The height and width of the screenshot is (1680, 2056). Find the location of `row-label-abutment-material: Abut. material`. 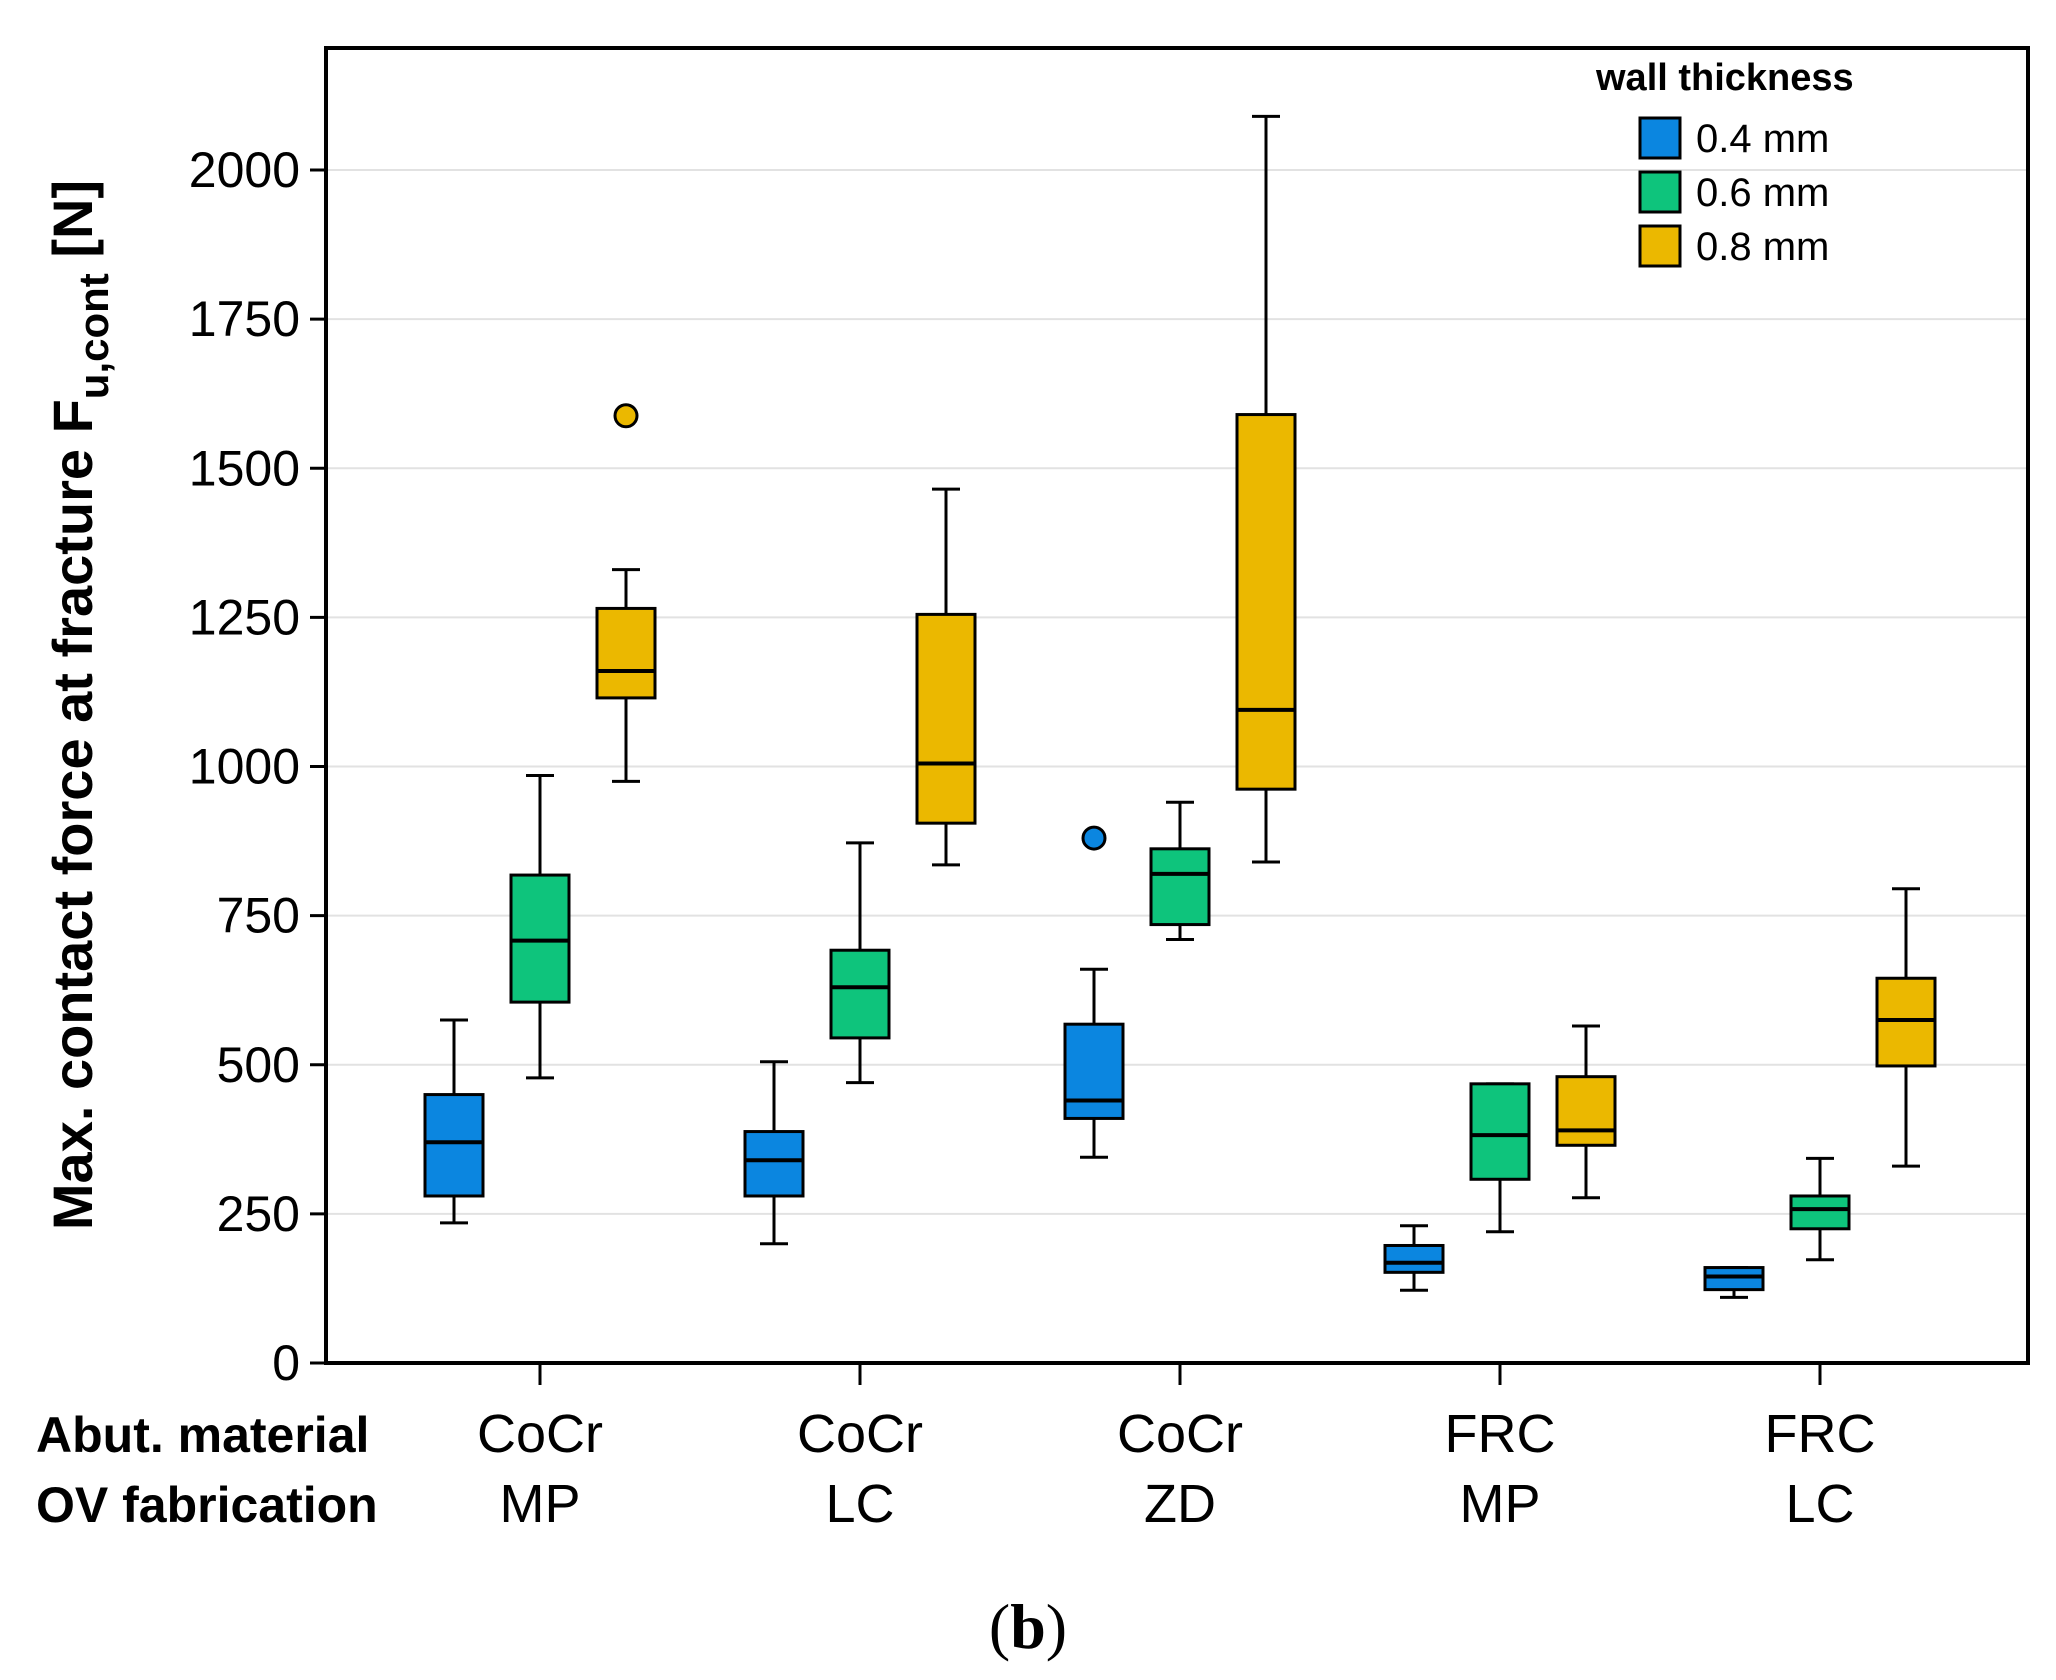

row-label-abutment-material: Abut. material is located at coordinates (202, 1435).